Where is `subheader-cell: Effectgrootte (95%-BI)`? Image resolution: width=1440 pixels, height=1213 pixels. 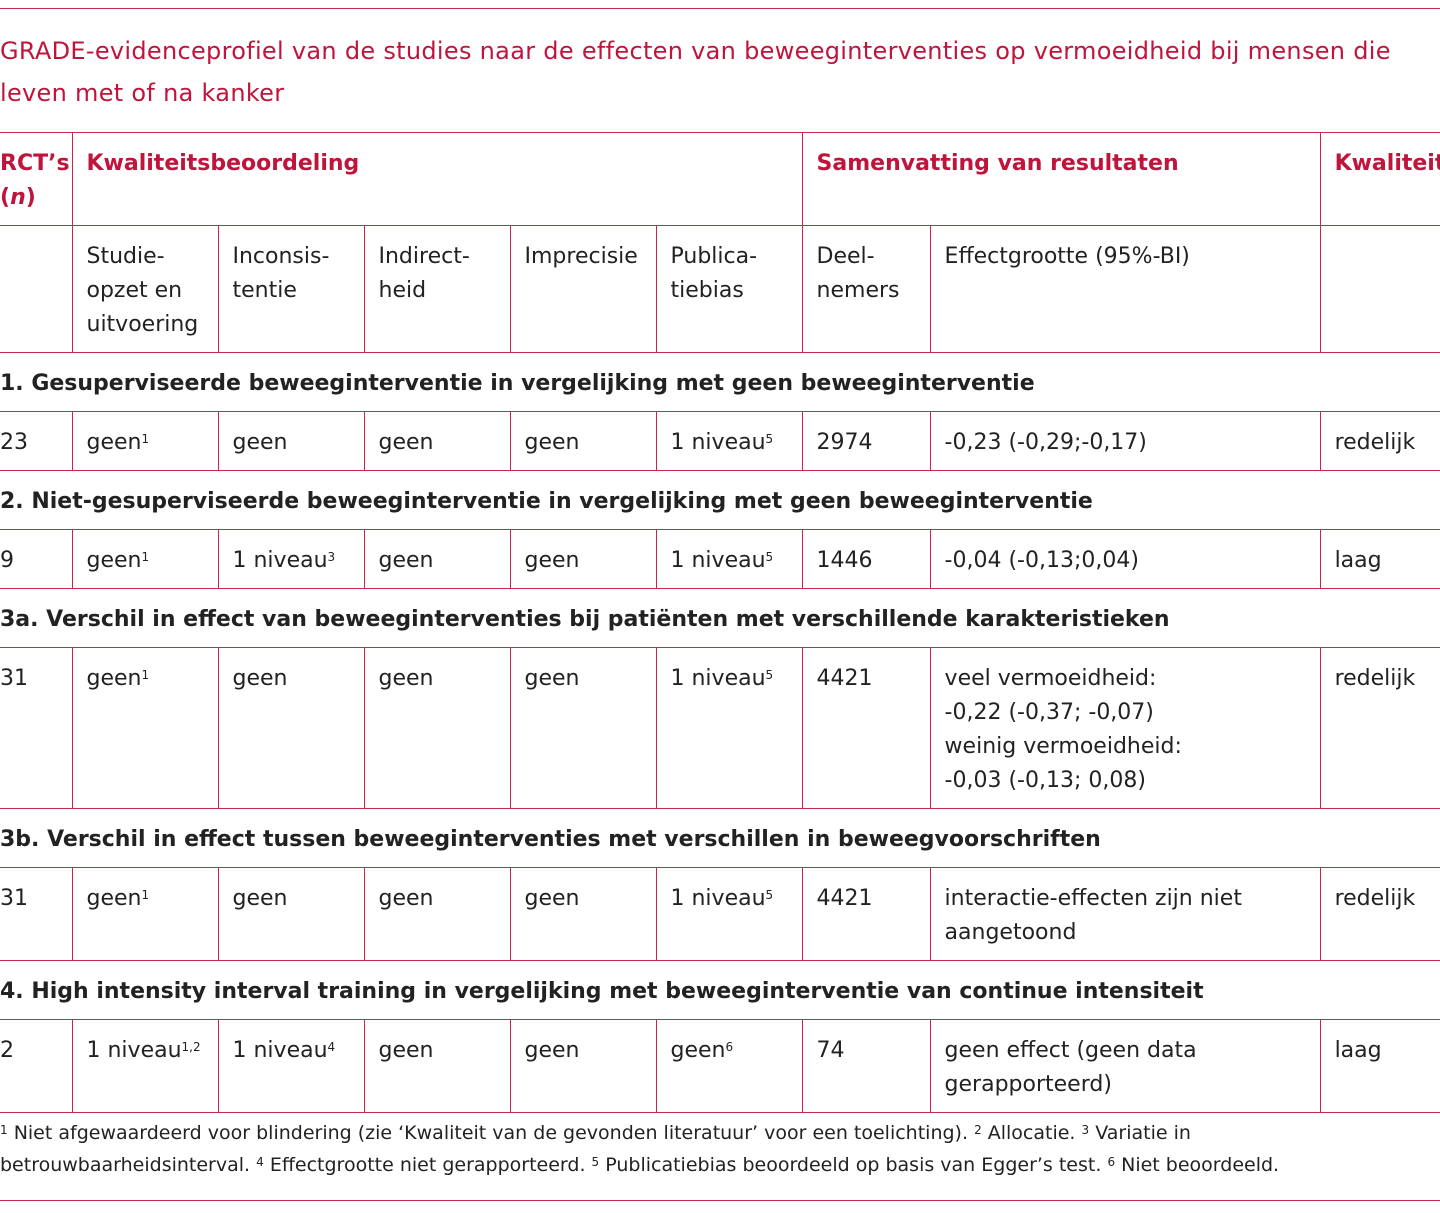
subheader-cell: Effectgrootte (95%-BI) is located at coordinates (1125, 289).